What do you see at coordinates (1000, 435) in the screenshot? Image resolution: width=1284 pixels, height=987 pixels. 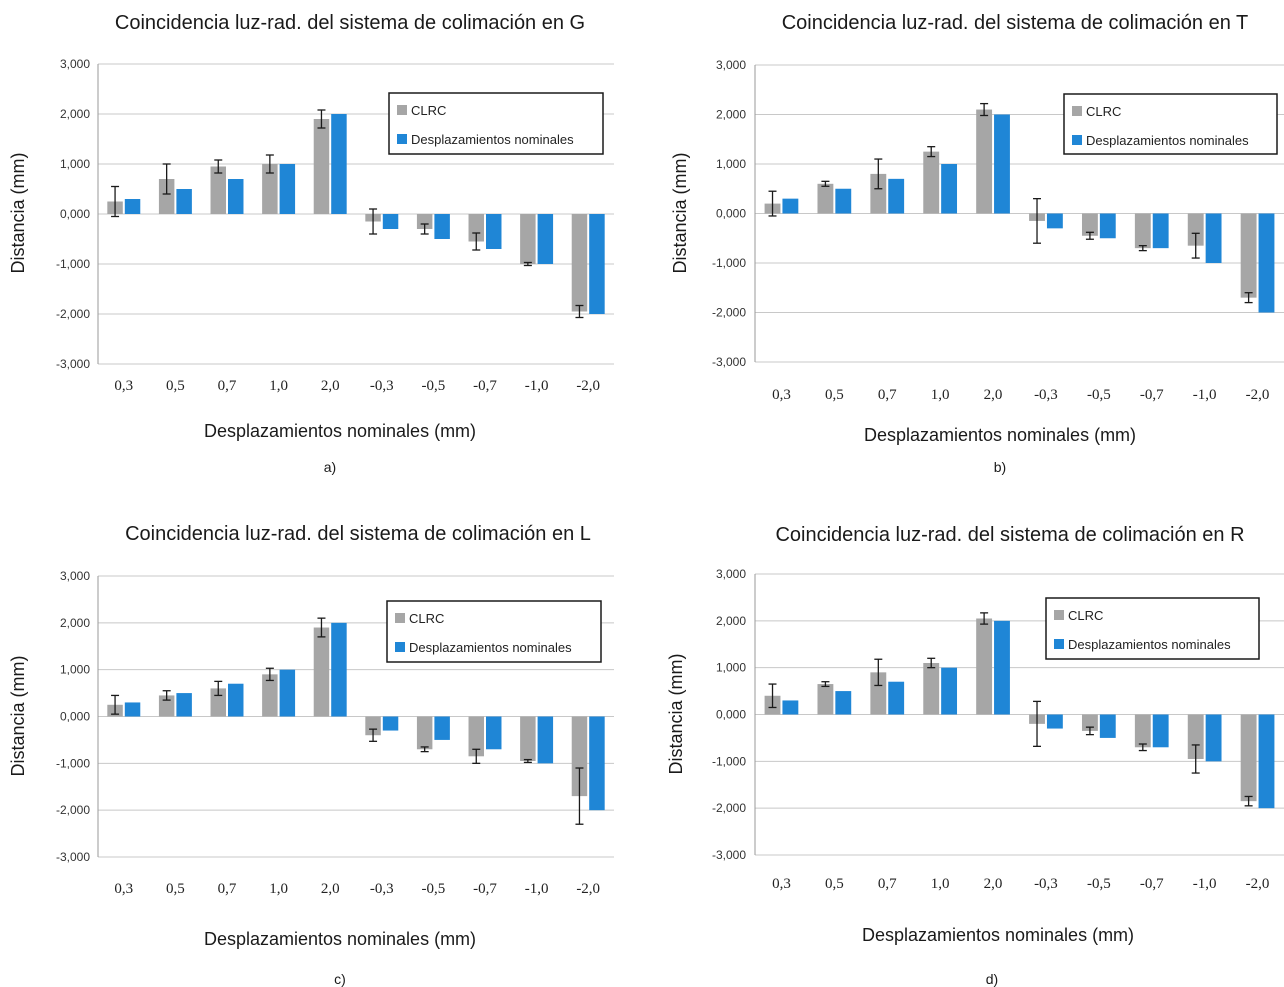 I see `x-axis-label: Desplazamientos nominales (mm)` at bounding box center [1000, 435].